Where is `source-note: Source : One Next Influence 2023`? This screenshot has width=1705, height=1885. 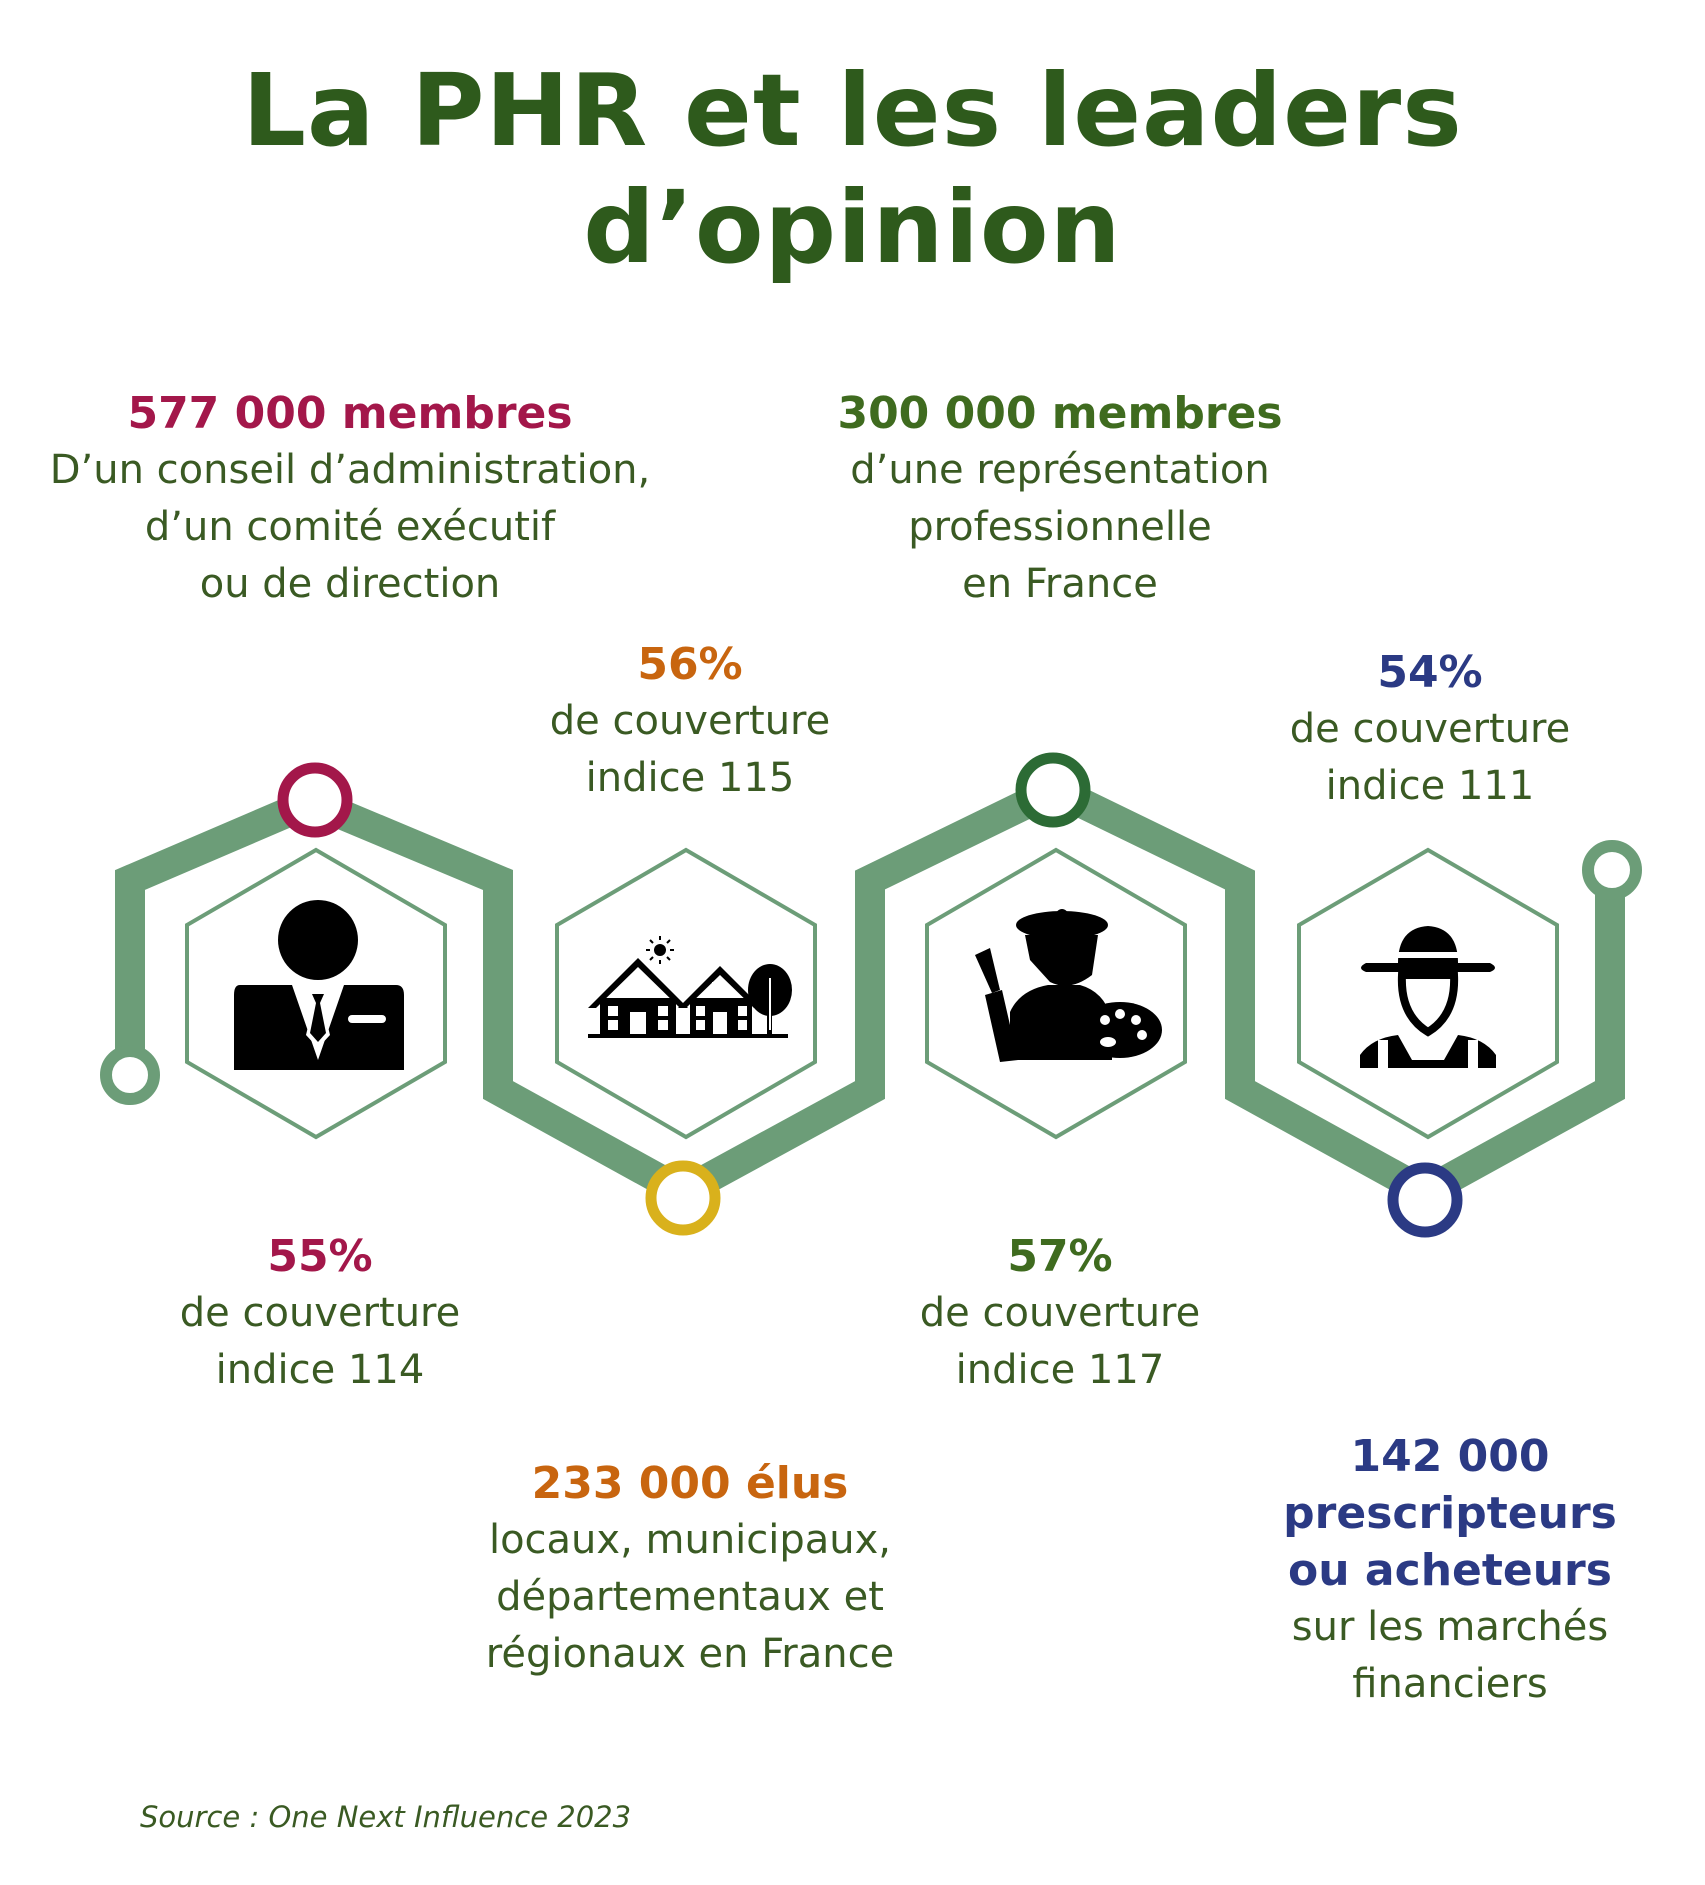 source-note: Source : One Next Influence 2023 is located at coordinates (386, 1817).